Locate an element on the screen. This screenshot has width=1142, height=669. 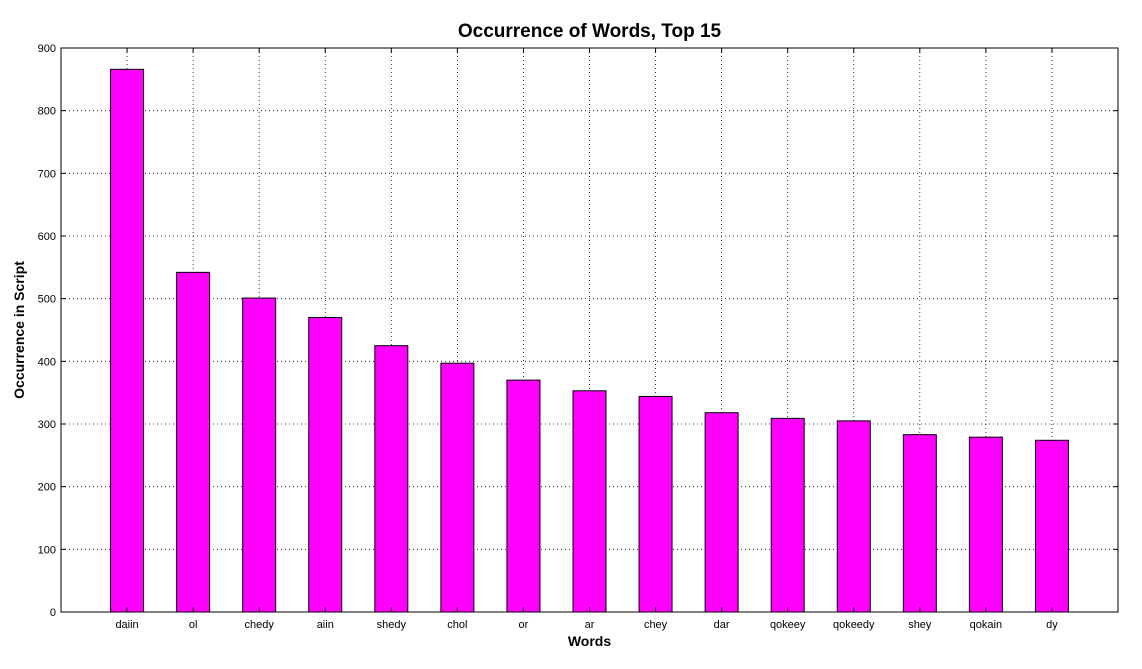
chart-title: Occurrence of Words, Top 15 is located at coordinates (590, 31).